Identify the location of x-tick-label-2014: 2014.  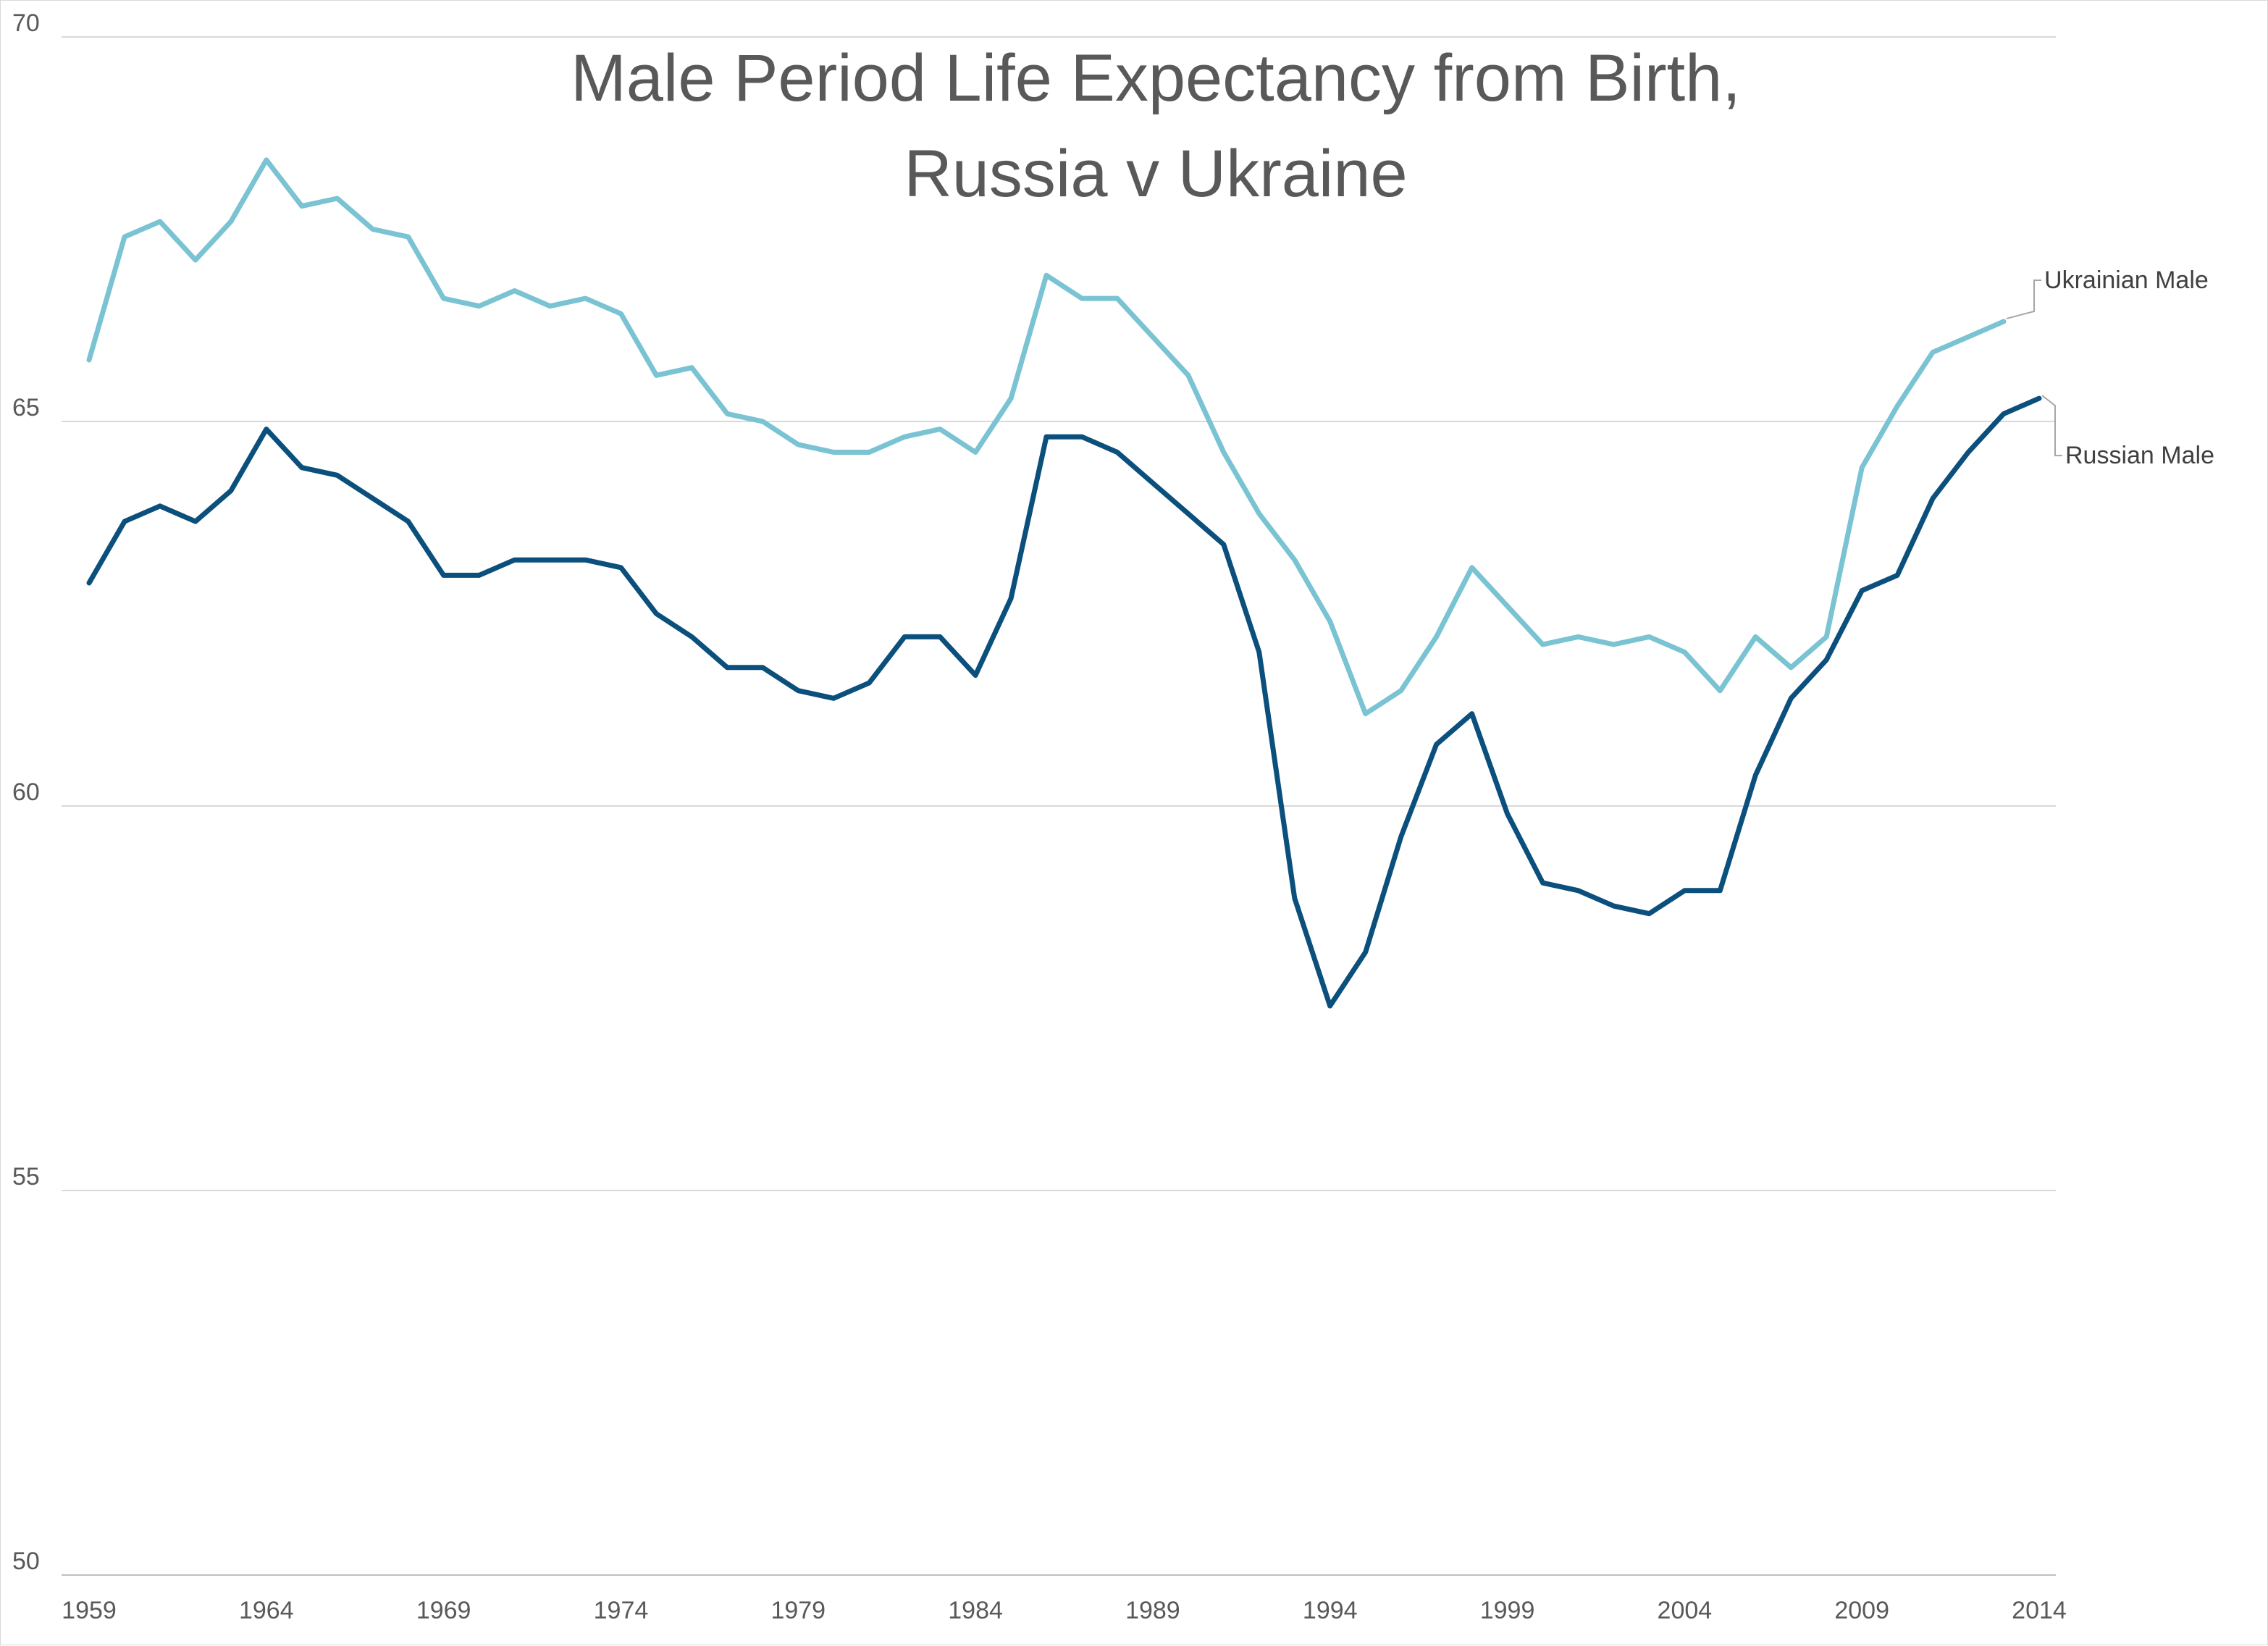
(2039, 1610).